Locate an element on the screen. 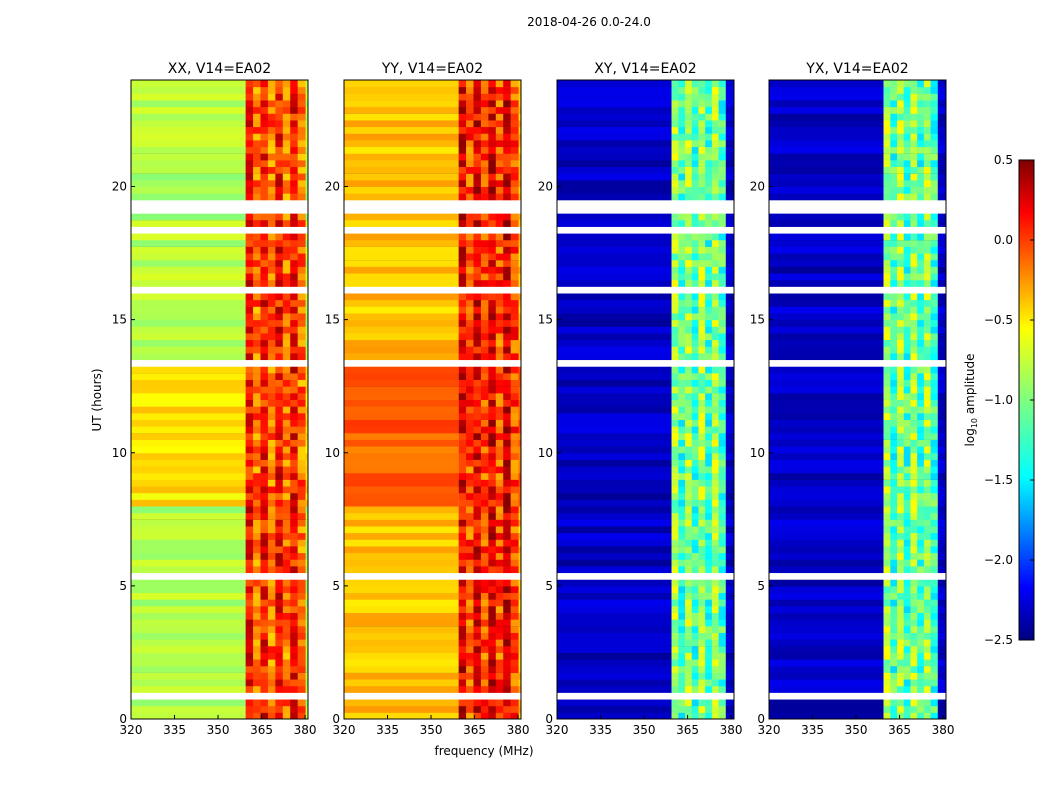 This screenshot has width=1050, height=800. x-tick-label: 380 is located at coordinates (518, 730).